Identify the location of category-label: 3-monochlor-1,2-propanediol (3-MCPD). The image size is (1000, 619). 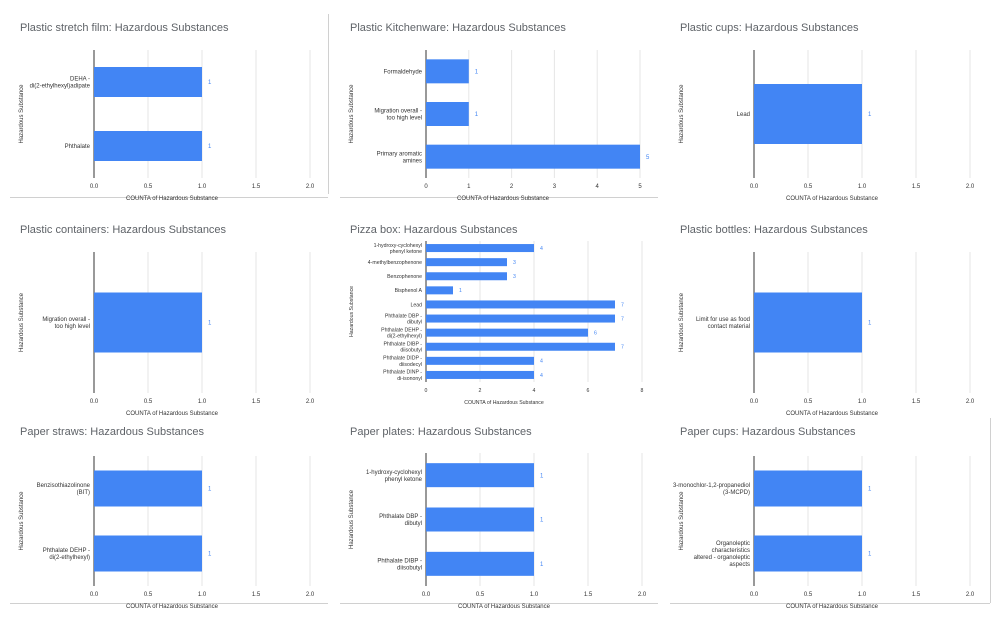
(711, 489).